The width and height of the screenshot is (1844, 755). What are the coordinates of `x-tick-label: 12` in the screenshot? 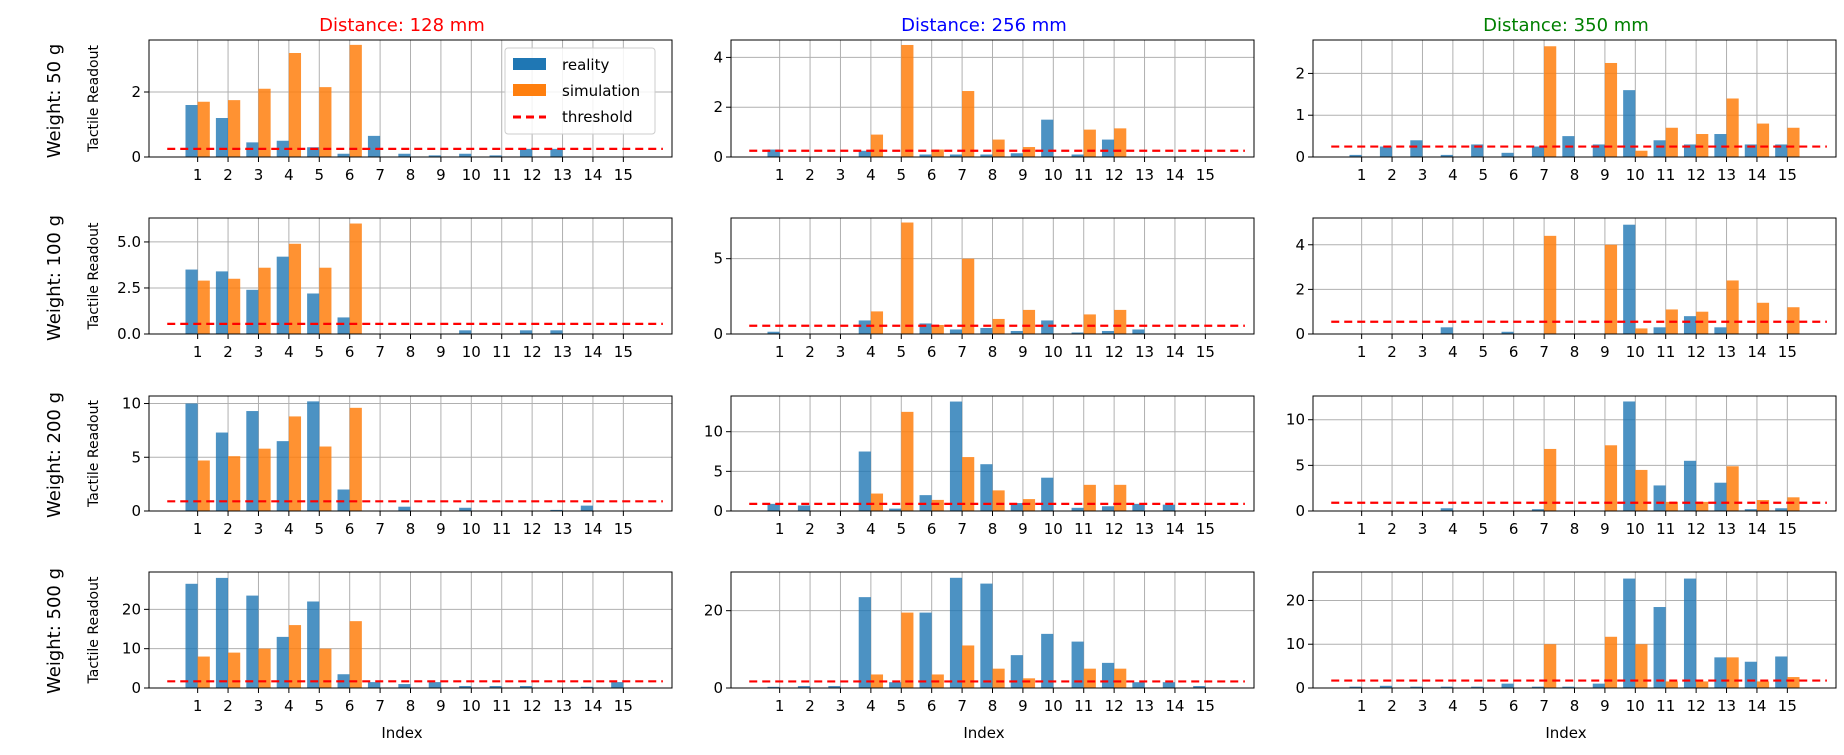 It's located at (1114, 706).